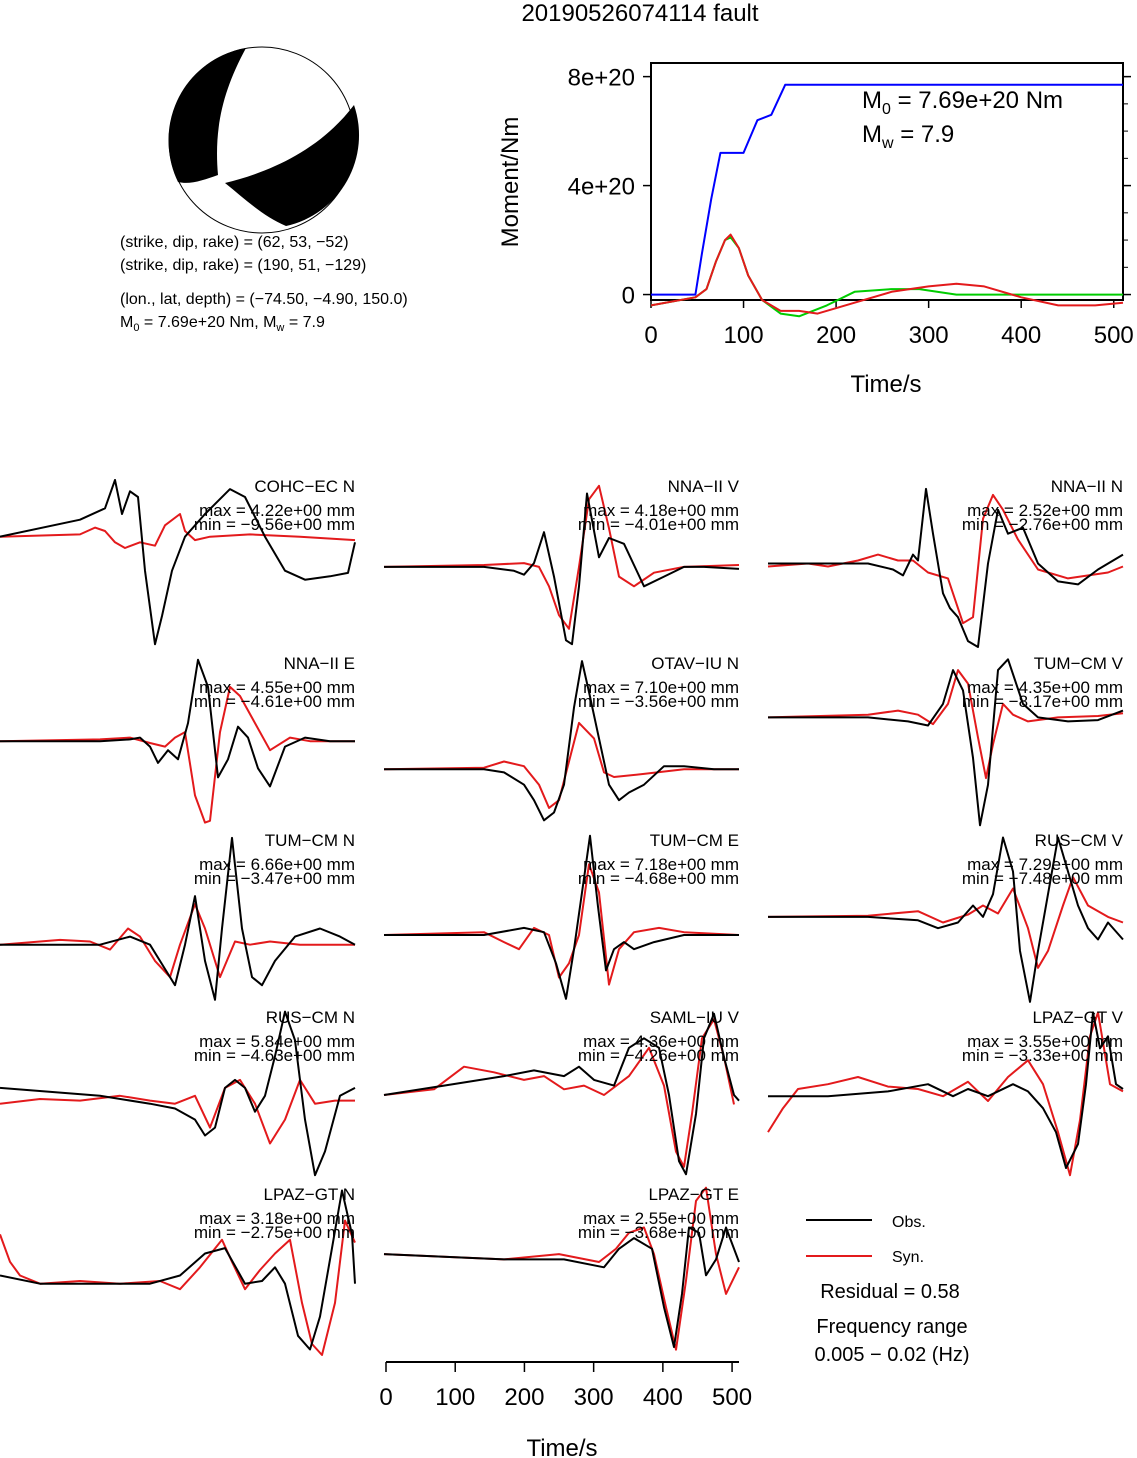  Describe the element at coordinates (601, 78) in the screenshot. I see `moment-ytick-label: 8e+20` at that location.